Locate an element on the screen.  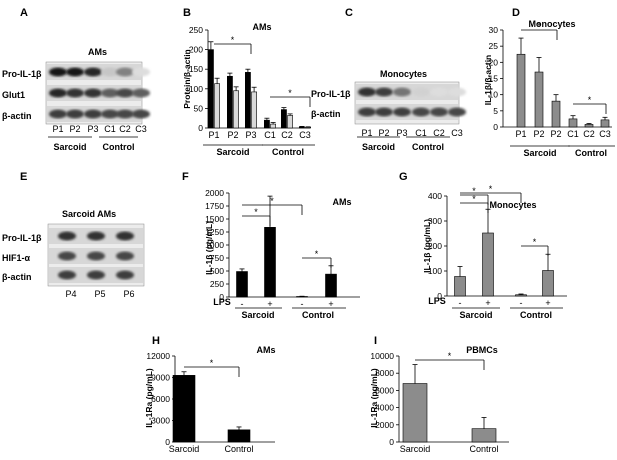
x-tick-label: C2 is located at coordinates (287, 135).